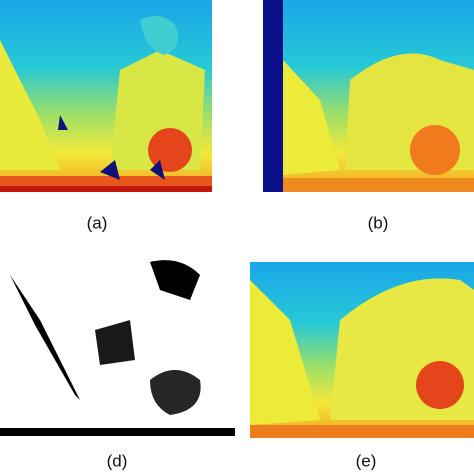  I want to click on panel-label: (a), so click(97, 222).